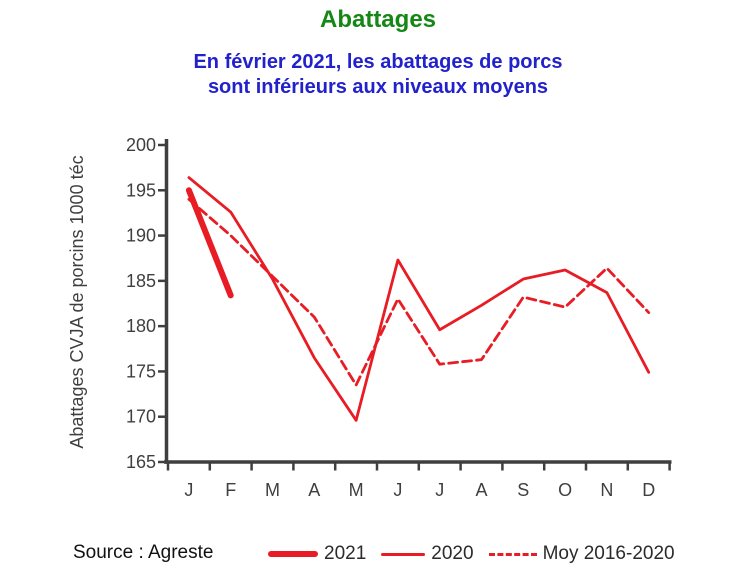  What do you see at coordinates (378, 87) in the screenshot?
I see `chart-subtitle-line2: sont inférieurs aux niveaux moyens` at bounding box center [378, 87].